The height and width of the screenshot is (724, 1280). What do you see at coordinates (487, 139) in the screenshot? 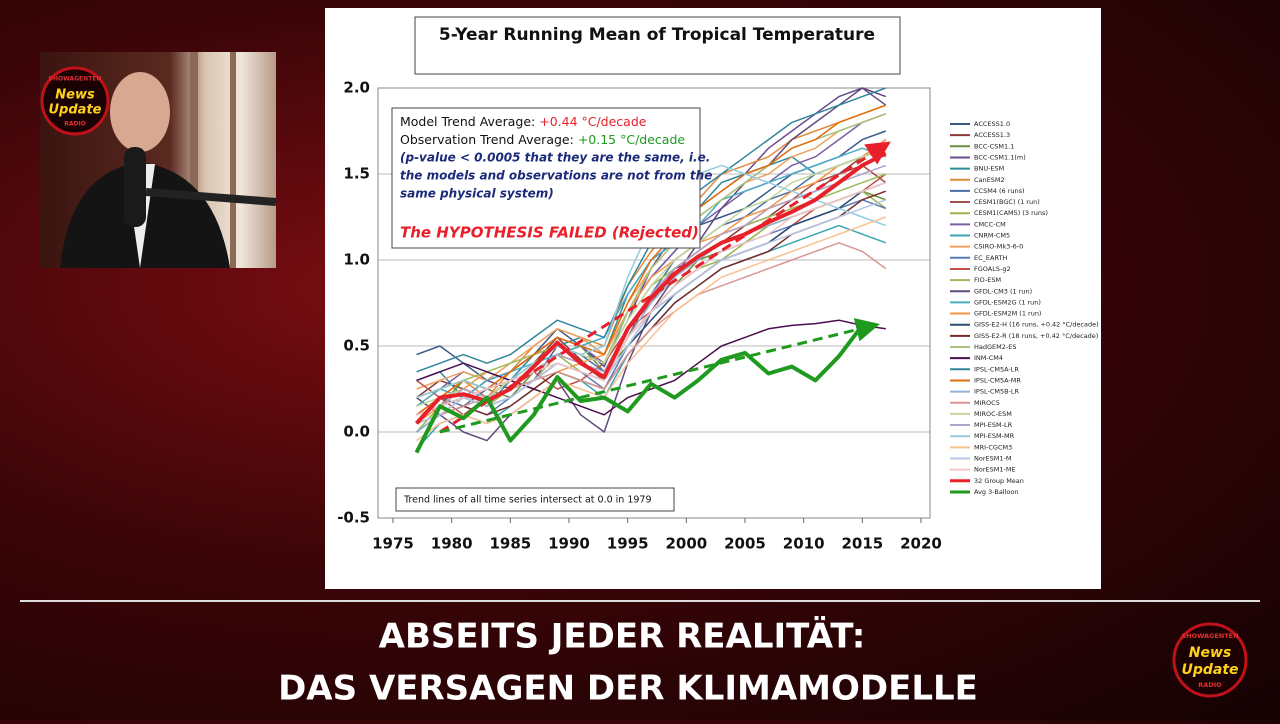
I see `obs-trend-label: Observation Trend Average:` at bounding box center [487, 139].